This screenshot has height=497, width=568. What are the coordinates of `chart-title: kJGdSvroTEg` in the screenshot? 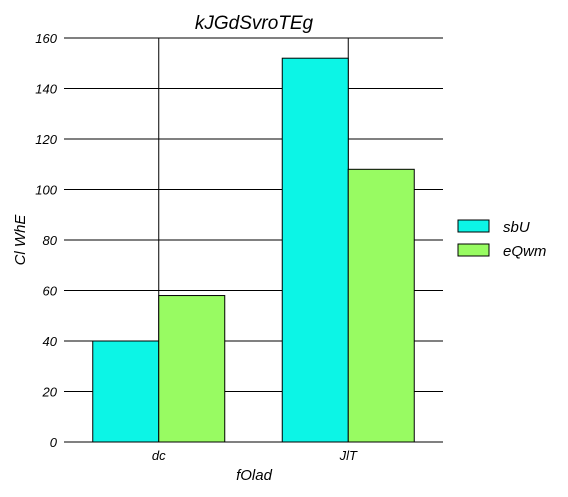 It's located at (254, 23).